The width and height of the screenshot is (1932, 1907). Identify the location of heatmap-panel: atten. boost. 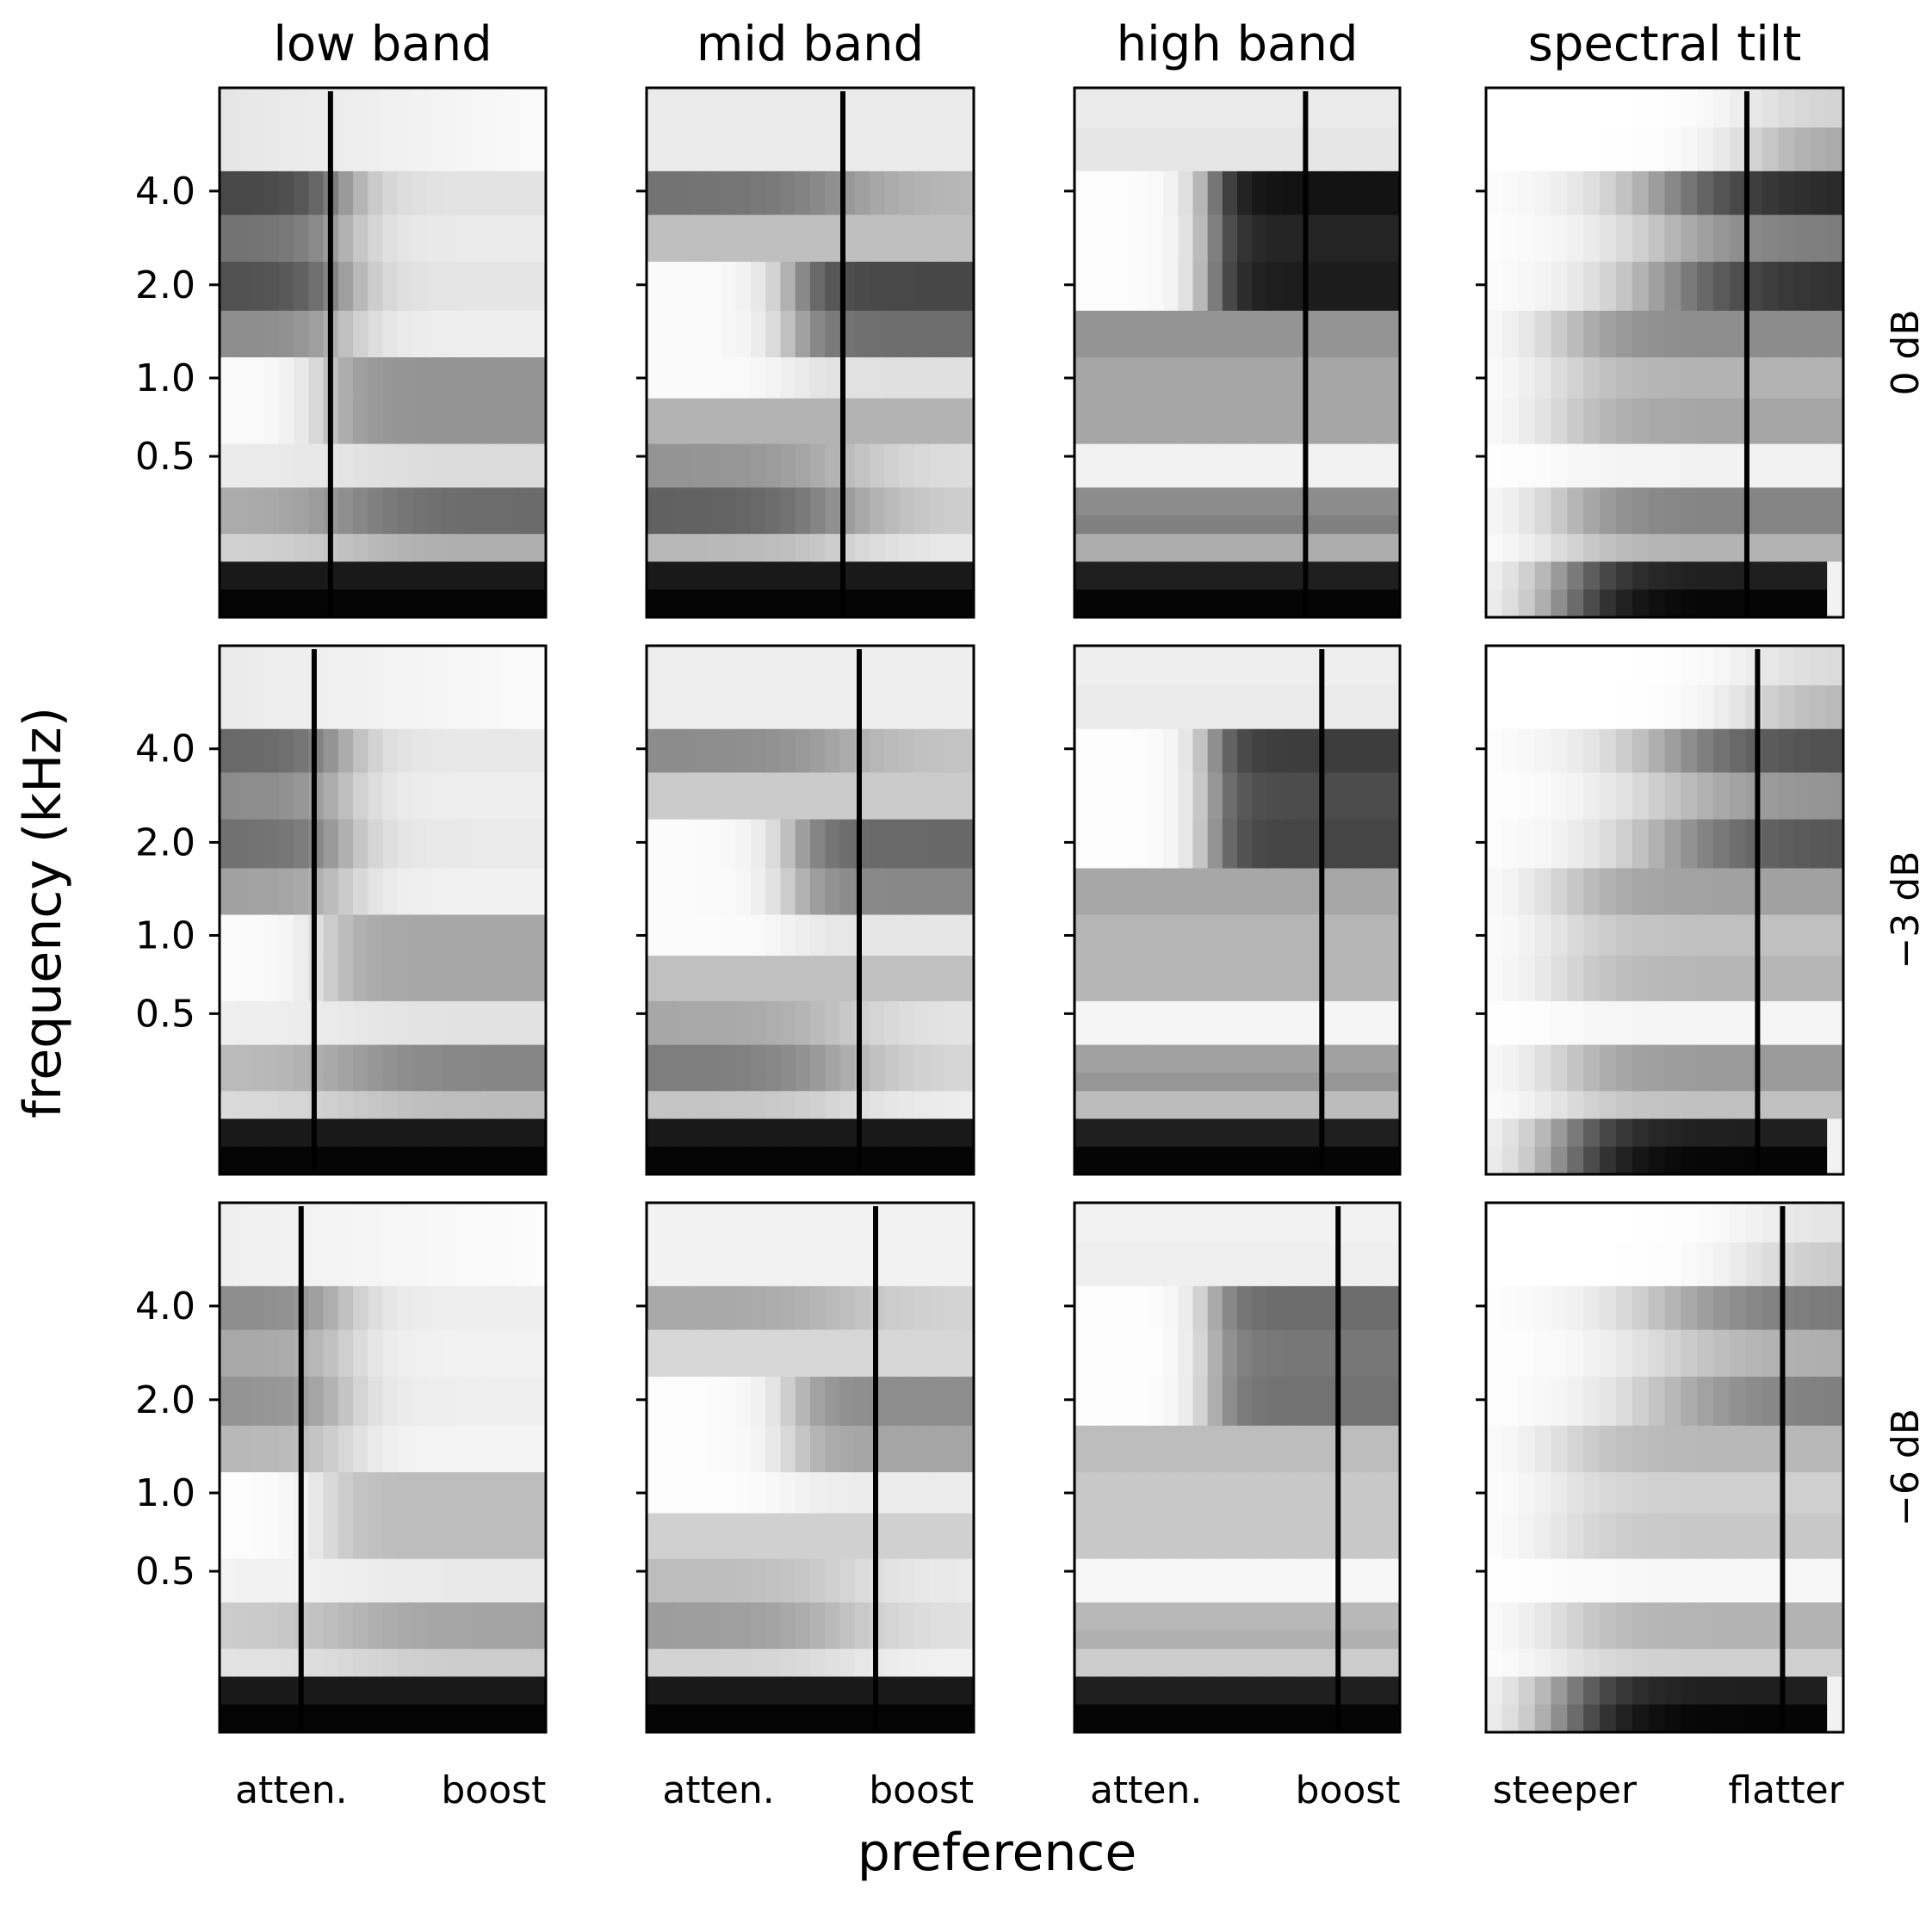
(1233, 1507).